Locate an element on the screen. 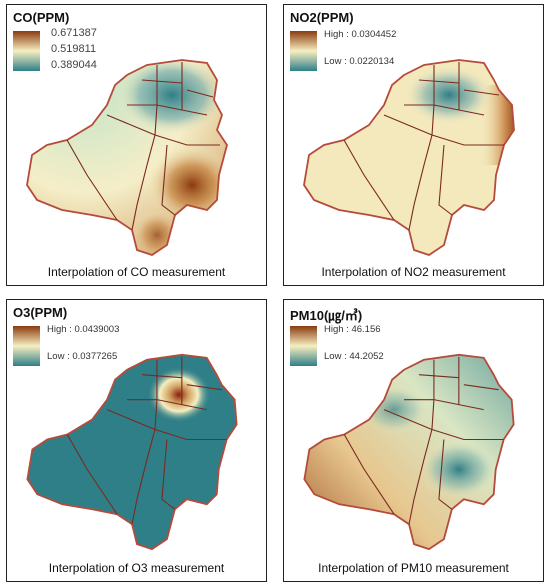 This screenshot has height=588, width=550. o3-panel-title: O3(PPM) is located at coordinates (40, 312).